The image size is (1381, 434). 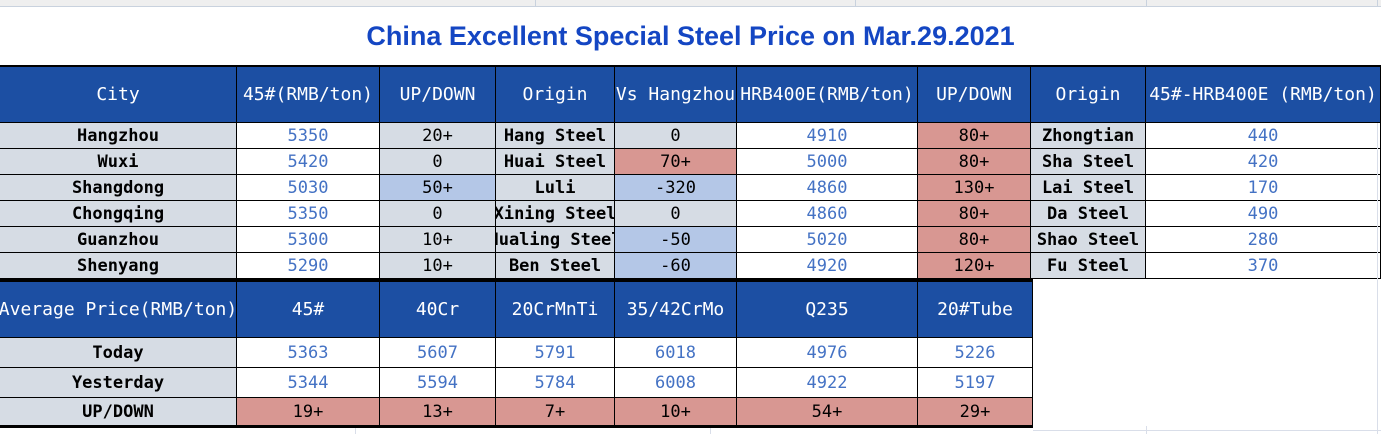 What do you see at coordinates (308, 240) in the screenshot?
I see `cell-45-price: 5300` at bounding box center [308, 240].